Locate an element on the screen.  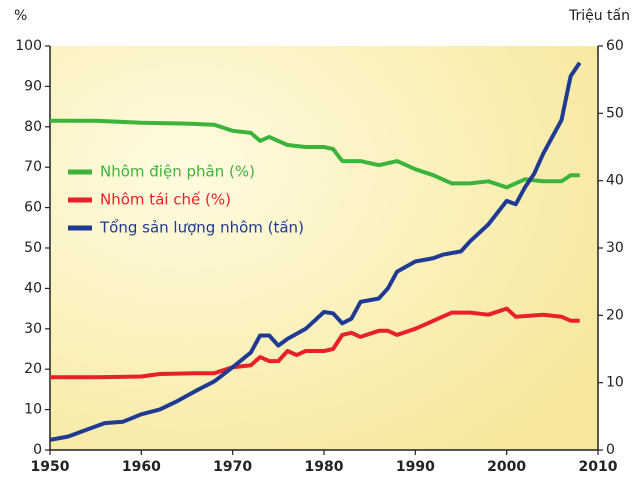
x-tick-label: 1950 is located at coordinates (50, 467).